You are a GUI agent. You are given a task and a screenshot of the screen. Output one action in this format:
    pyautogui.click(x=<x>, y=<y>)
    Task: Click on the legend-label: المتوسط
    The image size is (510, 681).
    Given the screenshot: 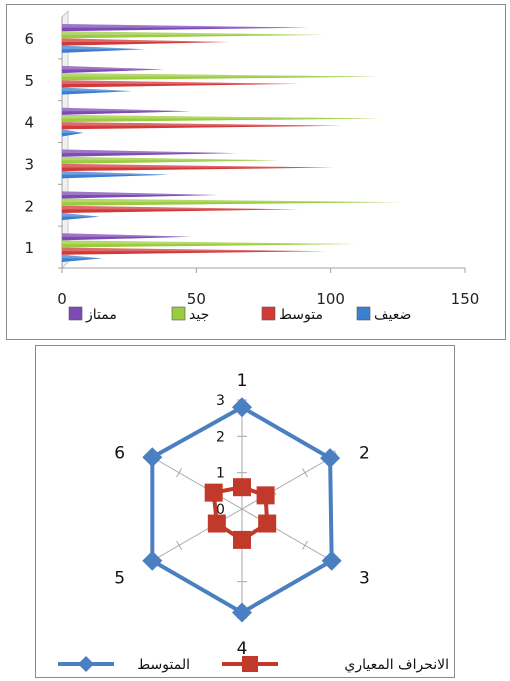 What is the action you would take?
    pyautogui.click(x=163, y=665)
    